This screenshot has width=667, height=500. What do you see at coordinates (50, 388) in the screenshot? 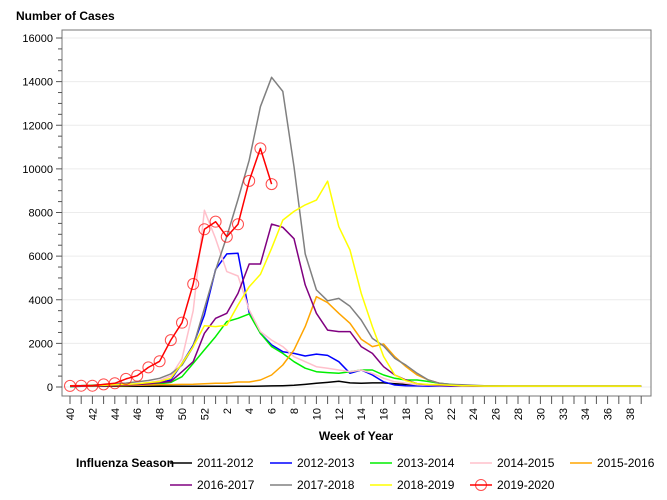
I see `y-tick-label: 0` at bounding box center [50, 388].